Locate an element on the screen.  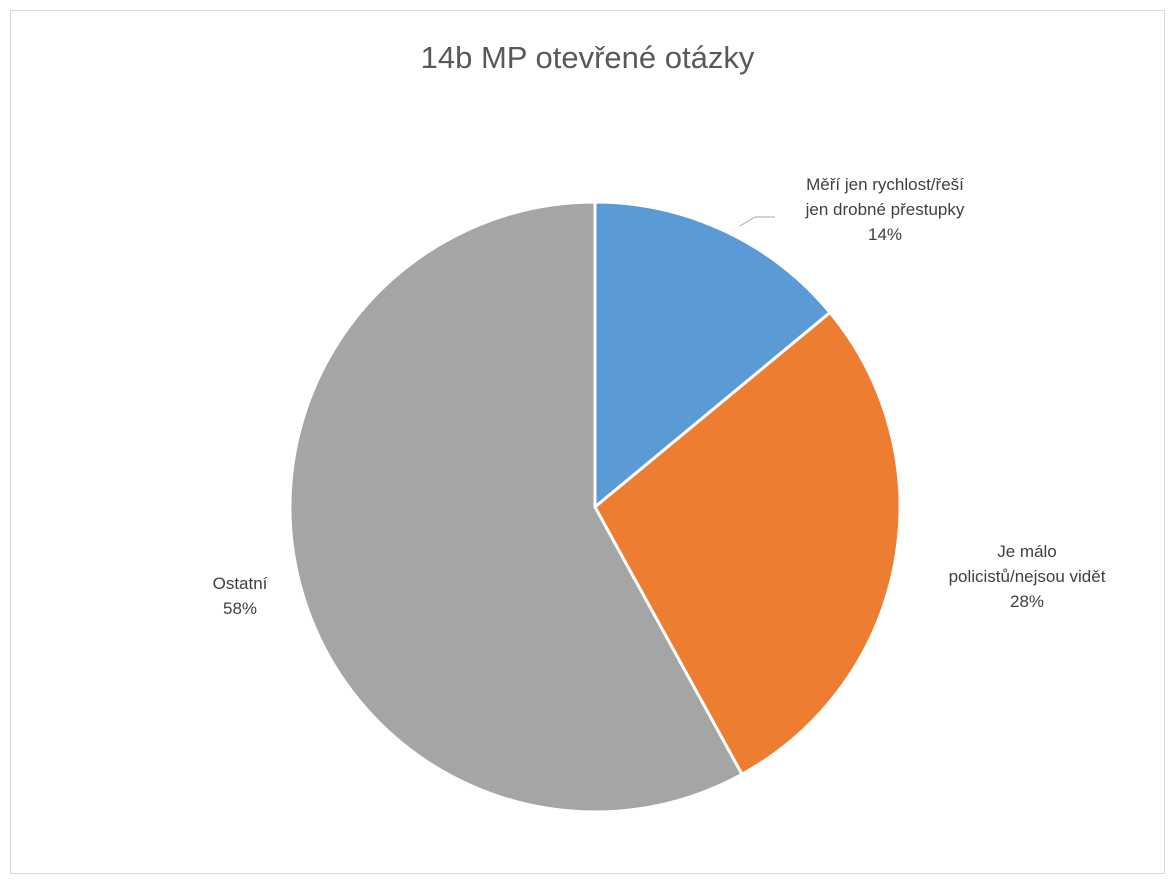
slice-category-label: Ostatní is located at coordinates (240, 583).